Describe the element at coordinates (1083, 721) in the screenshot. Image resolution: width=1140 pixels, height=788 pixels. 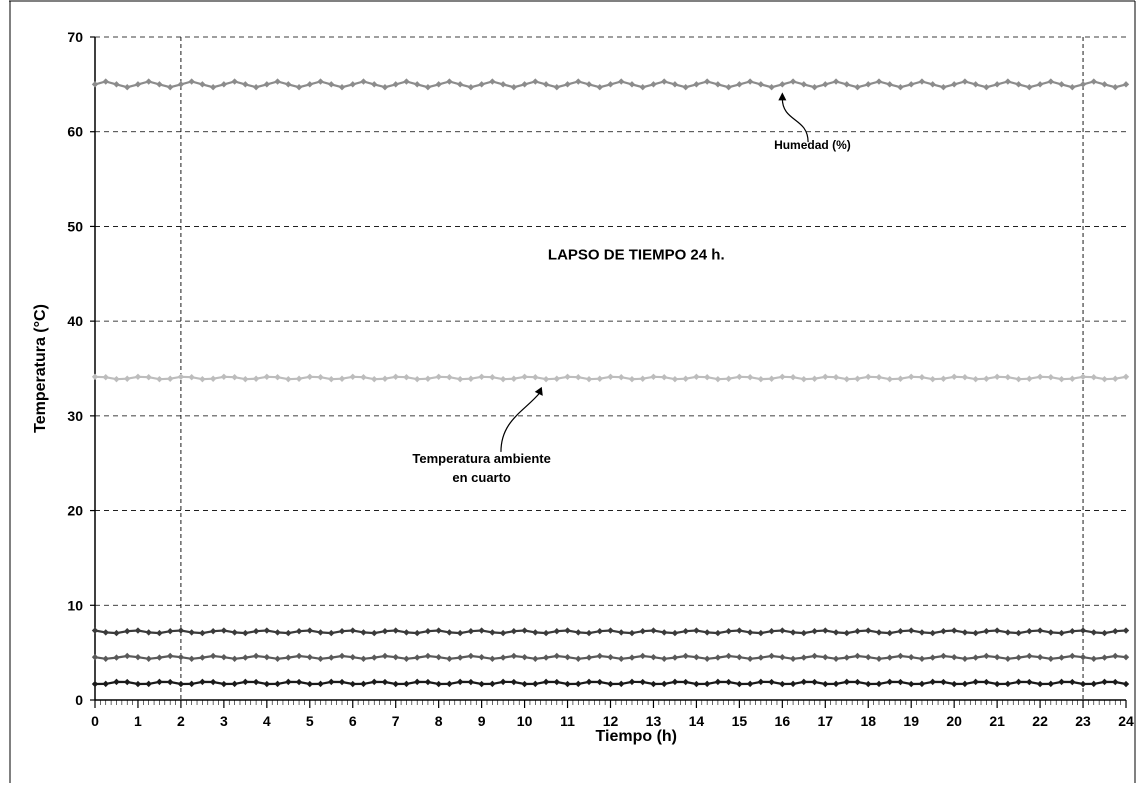
I see `x-tick-label-23: 23` at that location.